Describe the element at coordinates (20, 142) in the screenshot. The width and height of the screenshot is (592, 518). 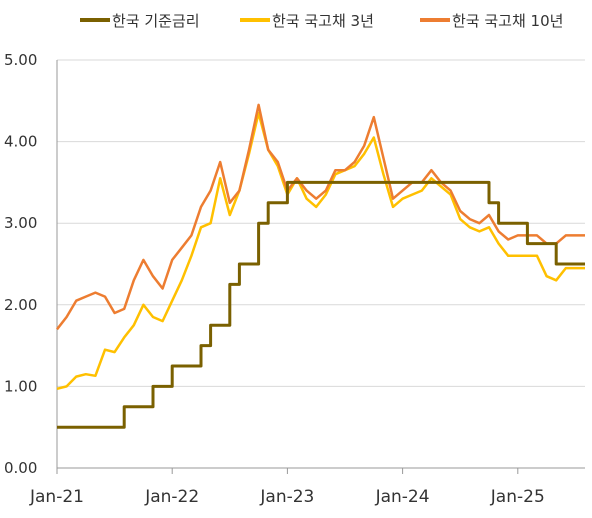
I see `y-tick-label: 4.00` at that location.